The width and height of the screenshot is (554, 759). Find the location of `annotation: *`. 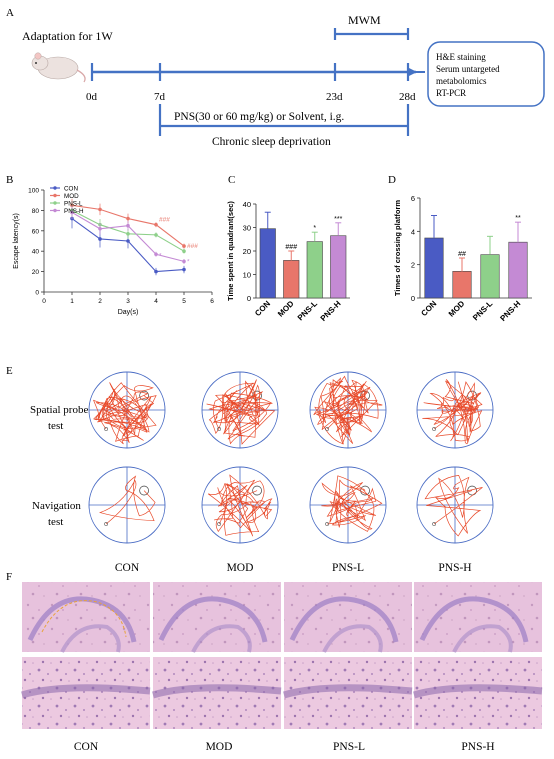

annotation: * is located at coordinates (160, 255).